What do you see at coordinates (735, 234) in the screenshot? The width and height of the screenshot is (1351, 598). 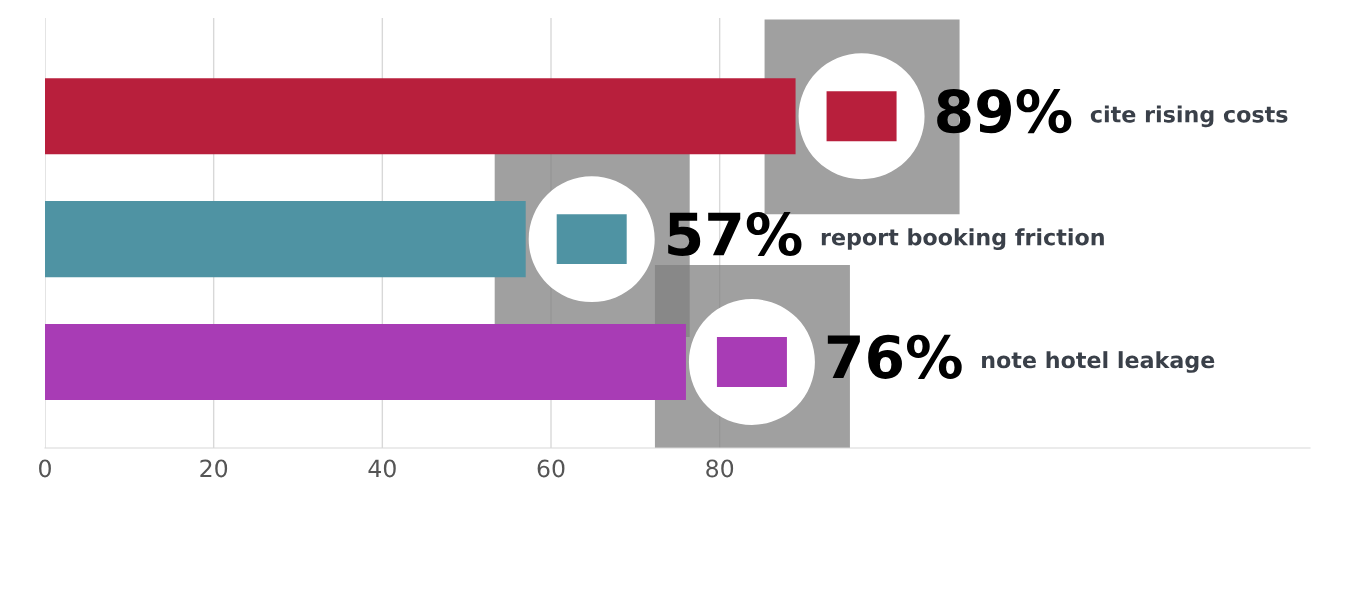 I see `data-label: 57%` at bounding box center [735, 234].